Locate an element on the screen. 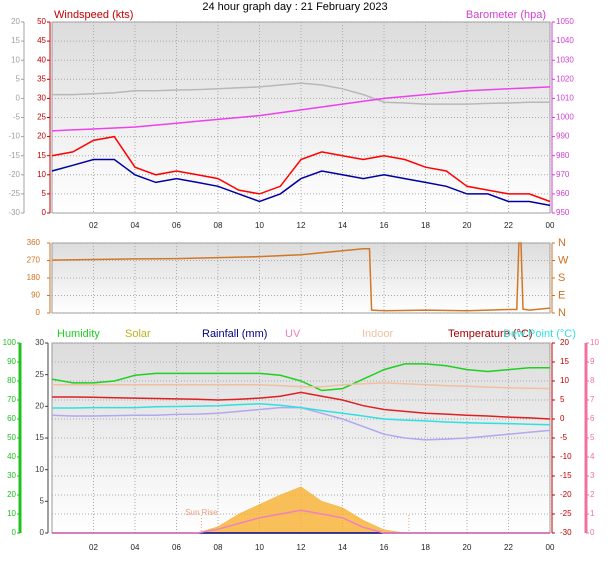 The image size is (608, 561). x-tick-label: 12 is located at coordinates (301, 225).